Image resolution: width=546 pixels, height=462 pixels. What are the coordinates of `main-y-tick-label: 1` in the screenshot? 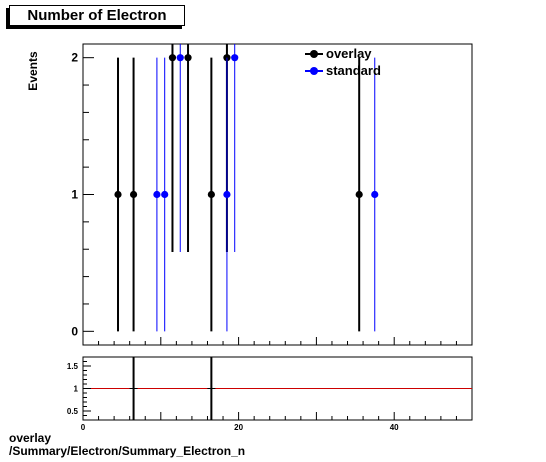 It's located at (74, 195).